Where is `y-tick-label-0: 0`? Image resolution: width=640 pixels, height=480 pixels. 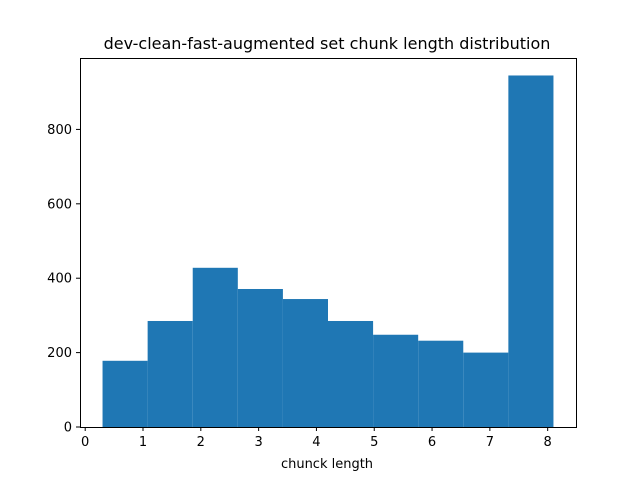 y-tick-label-0: 0 is located at coordinates (68, 428).